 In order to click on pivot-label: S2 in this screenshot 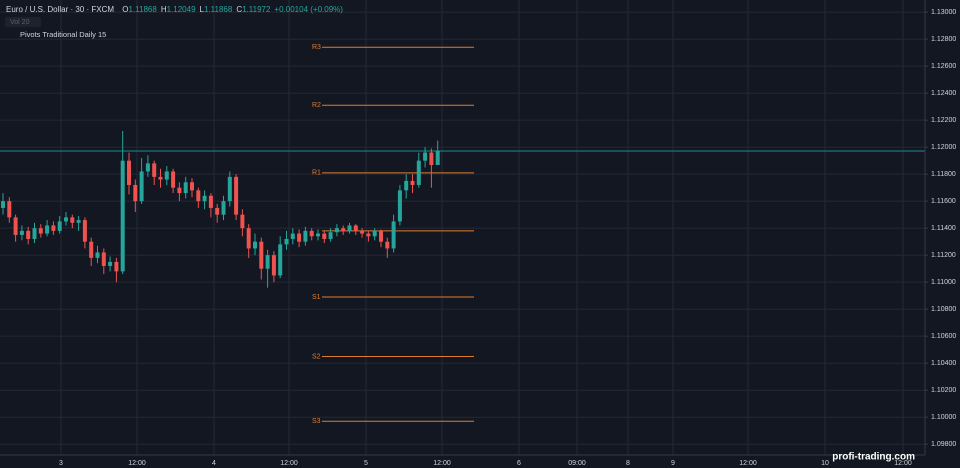, I will do `click(316, 356)`.